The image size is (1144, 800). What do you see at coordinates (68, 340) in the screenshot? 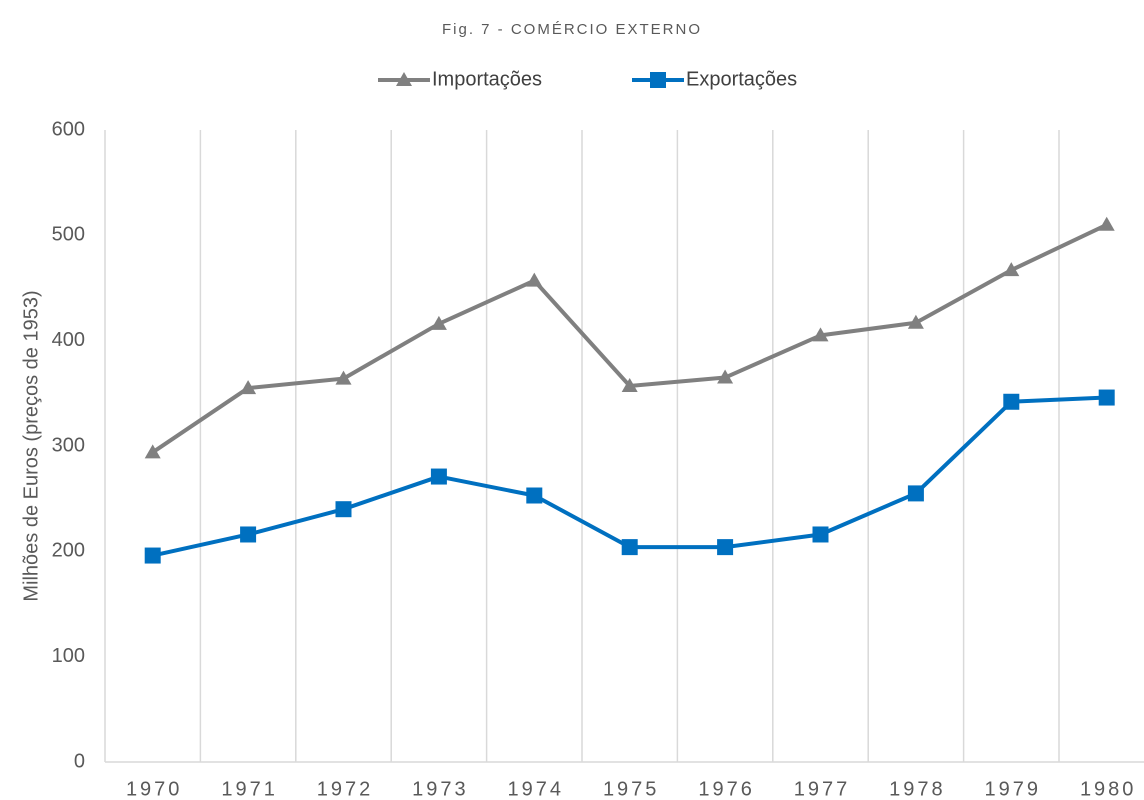
I see `y-tick-label: 400` at bounding box center [68, 340].